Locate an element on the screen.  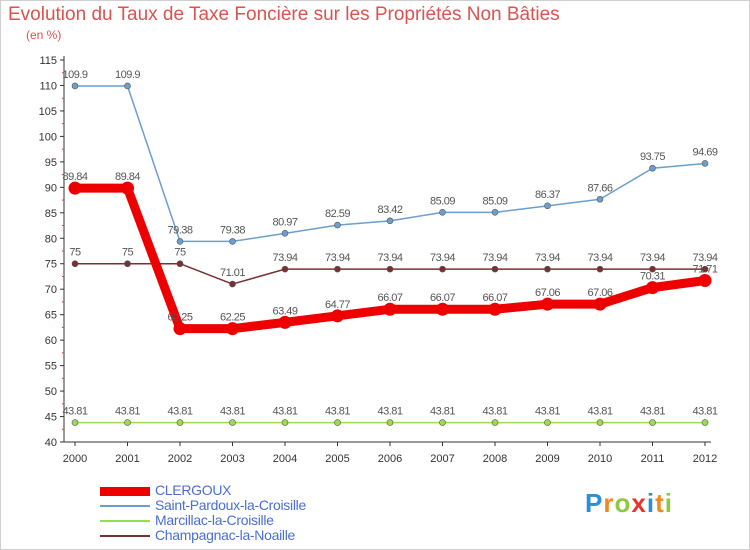
data-label: 85.09 is located at coordinates (442, 201).